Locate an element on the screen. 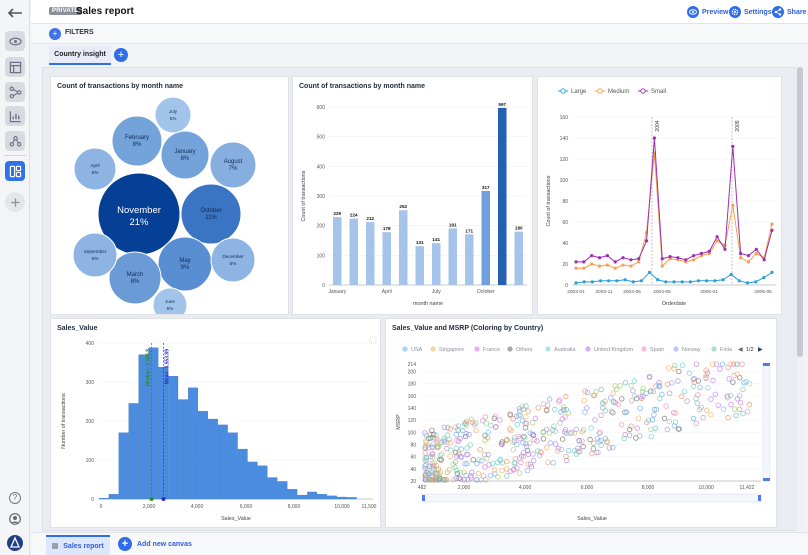 Image resolution: width=808 pixels, height=555 pixels. bottom-bar: Sales report + Add new canvas is located at coordinates (419, 543).